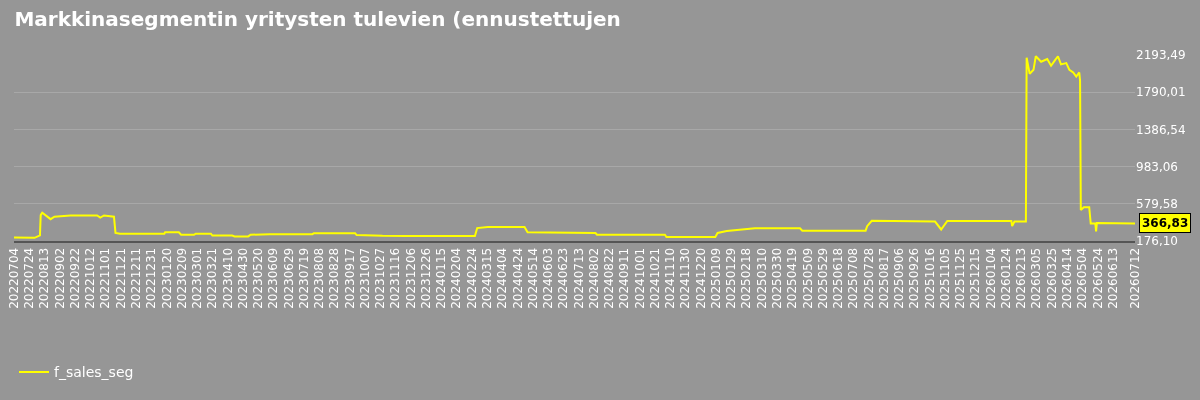 Image resolution: width=1200 pixels, height=400 pixels. What do you see at coordinates (59, 278) in the screenshot?
I see `x-tick-label: 20220902` at bounding box center [59, 278].